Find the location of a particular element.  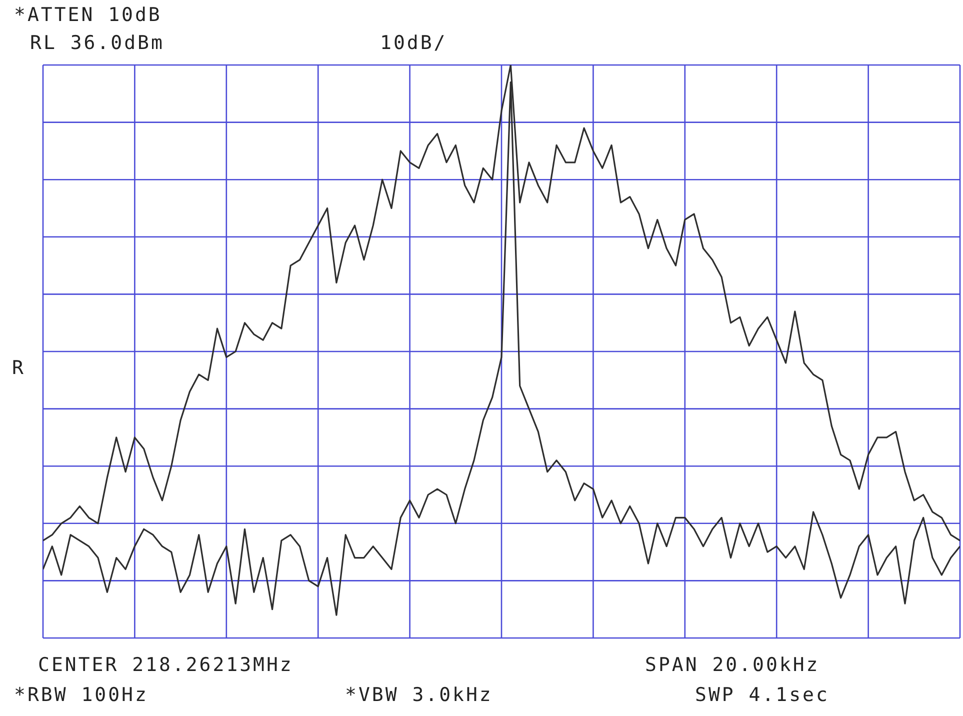

text: *VBW 3.0kHz is located at coordinates (419, 695).